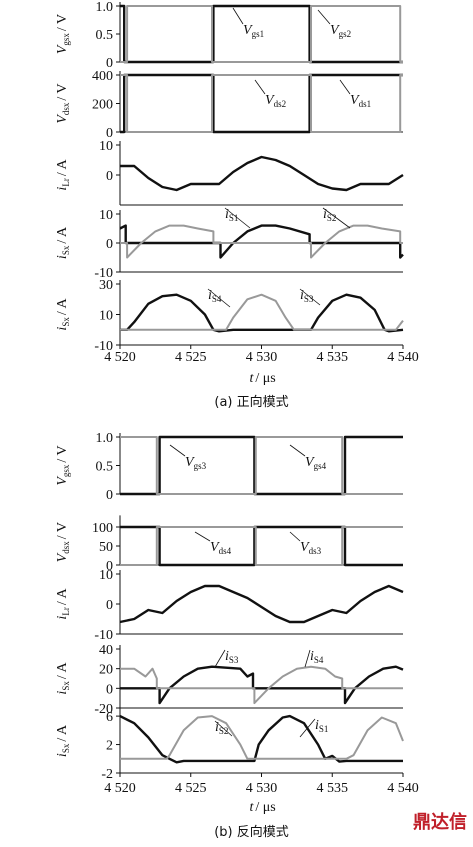 Image resolution: width=473 pixels, height=847 pixels. I want to click on label: iS1, so click(321, 726).